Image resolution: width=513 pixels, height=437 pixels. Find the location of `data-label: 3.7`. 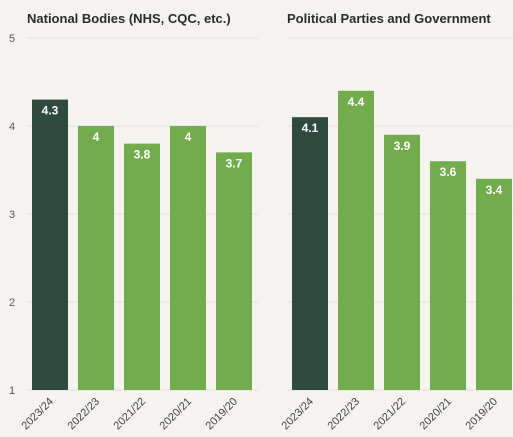

data-label: 3.7 is located at coordinates (234, 163).